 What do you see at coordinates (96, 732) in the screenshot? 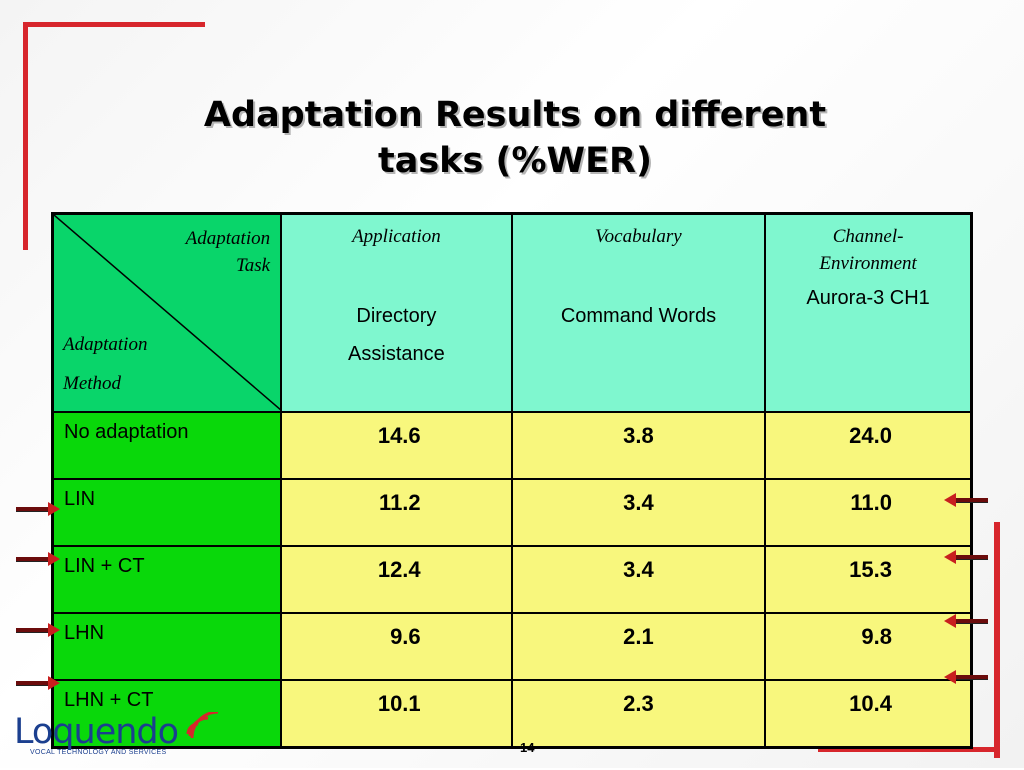
I see `logo-wordmark: Loquendo` at bounding box center [96, 732].